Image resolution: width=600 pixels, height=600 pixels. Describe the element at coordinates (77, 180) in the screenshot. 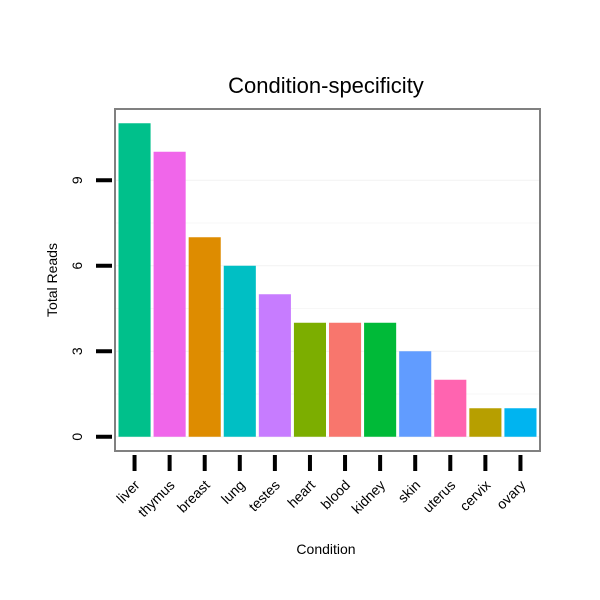

I see `y-tick-label: 9` at that location.